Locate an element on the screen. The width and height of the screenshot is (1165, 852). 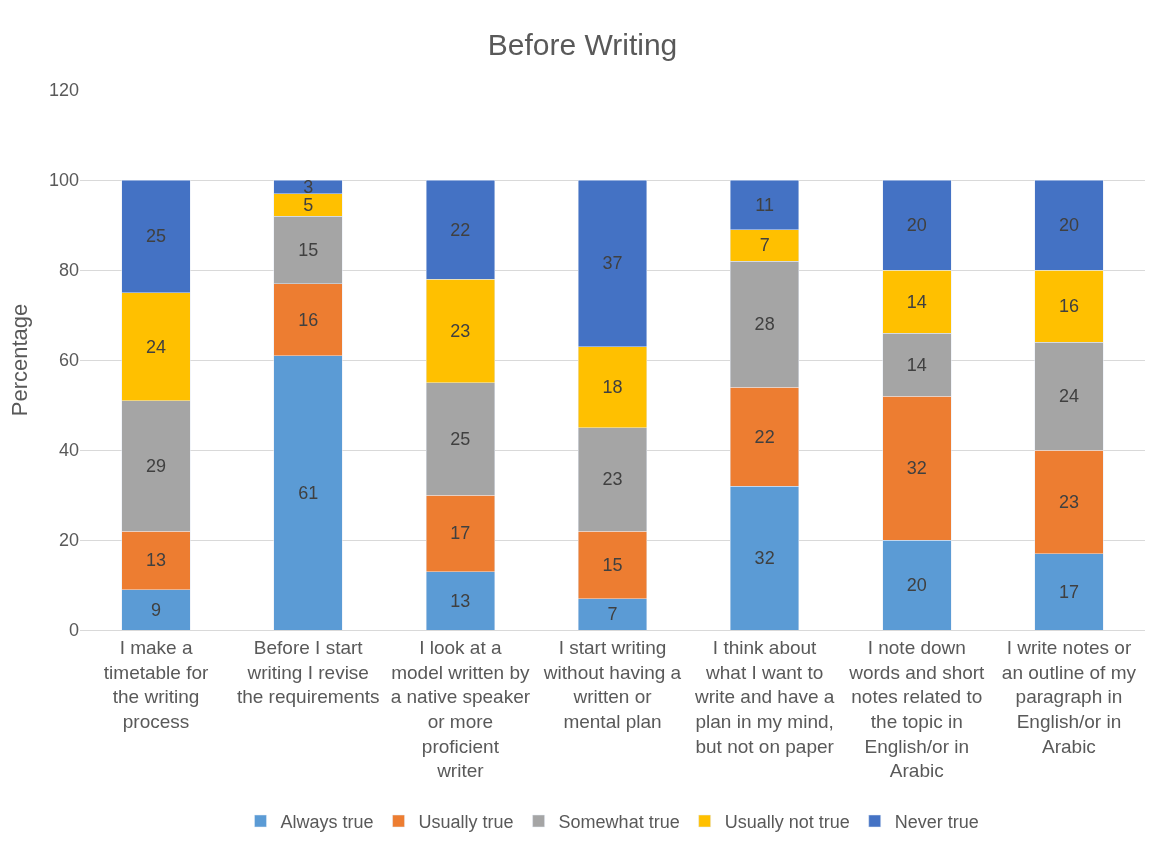
legend-label: Always true is located at coordinates (327, 822).